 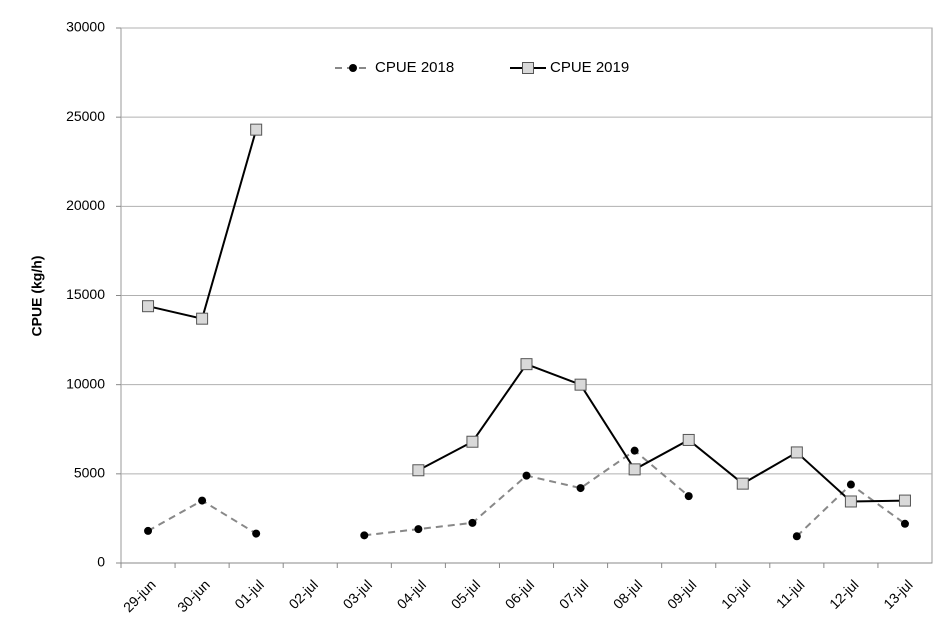 What do you see at coordinates (898, 594) in the screenshot?
I see `x-tick-label: 13-jul` at bounding box center [898, 594].